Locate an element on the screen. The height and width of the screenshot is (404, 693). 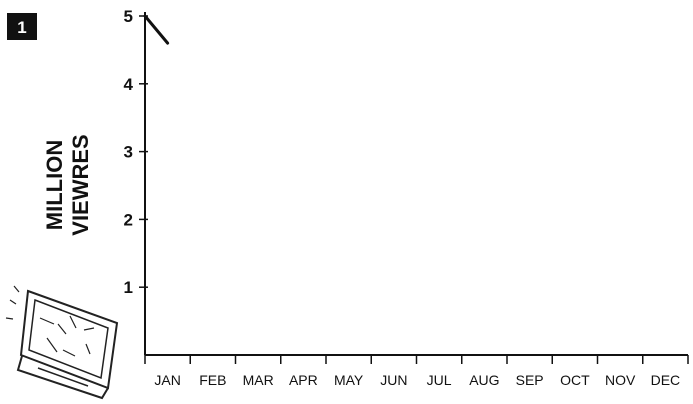
x-tick-label: MAY is located at coordinates (349, 380).